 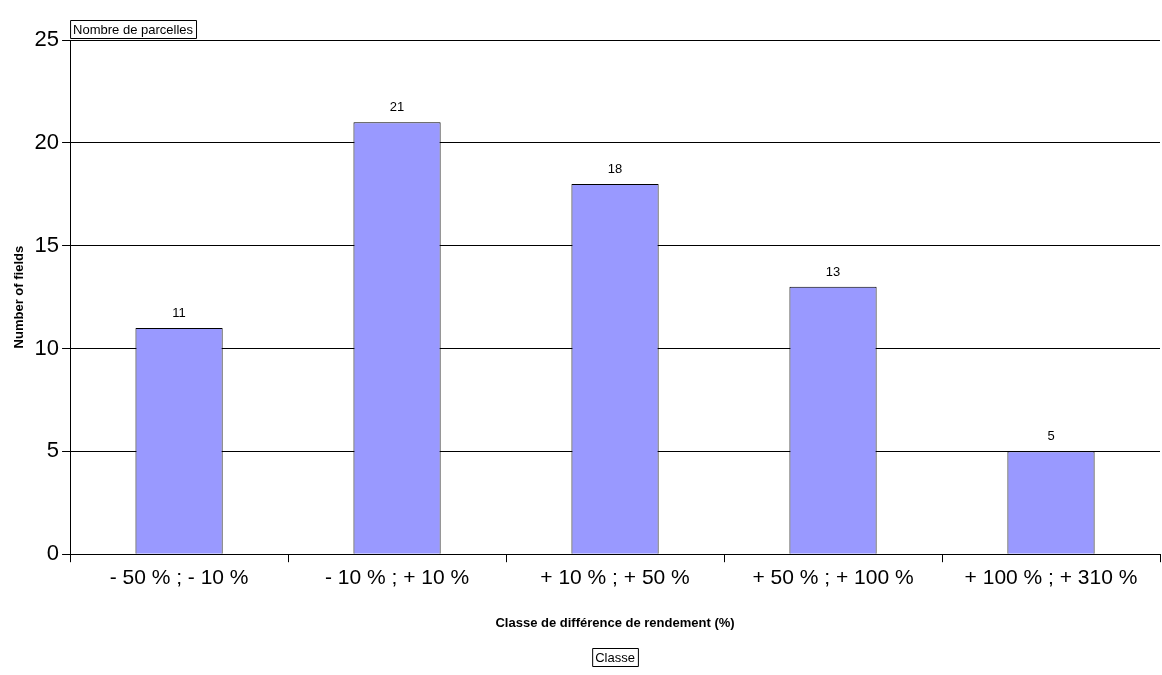 What do you see at coordinates (179, 576) in the screenshot?
I see `x-tick-label: - 50 % ; - 10 %` at bounding box center [179, 576].